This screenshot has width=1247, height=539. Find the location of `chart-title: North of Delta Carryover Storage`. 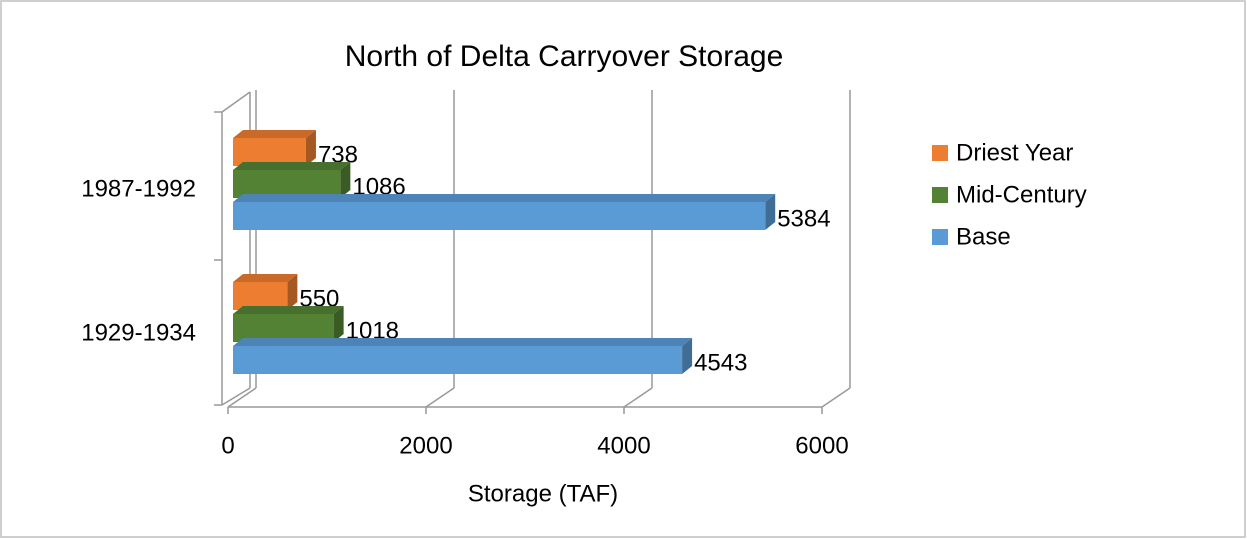

chart-title: North of Delta Carryover Storage is located at coordinates (564, 56).